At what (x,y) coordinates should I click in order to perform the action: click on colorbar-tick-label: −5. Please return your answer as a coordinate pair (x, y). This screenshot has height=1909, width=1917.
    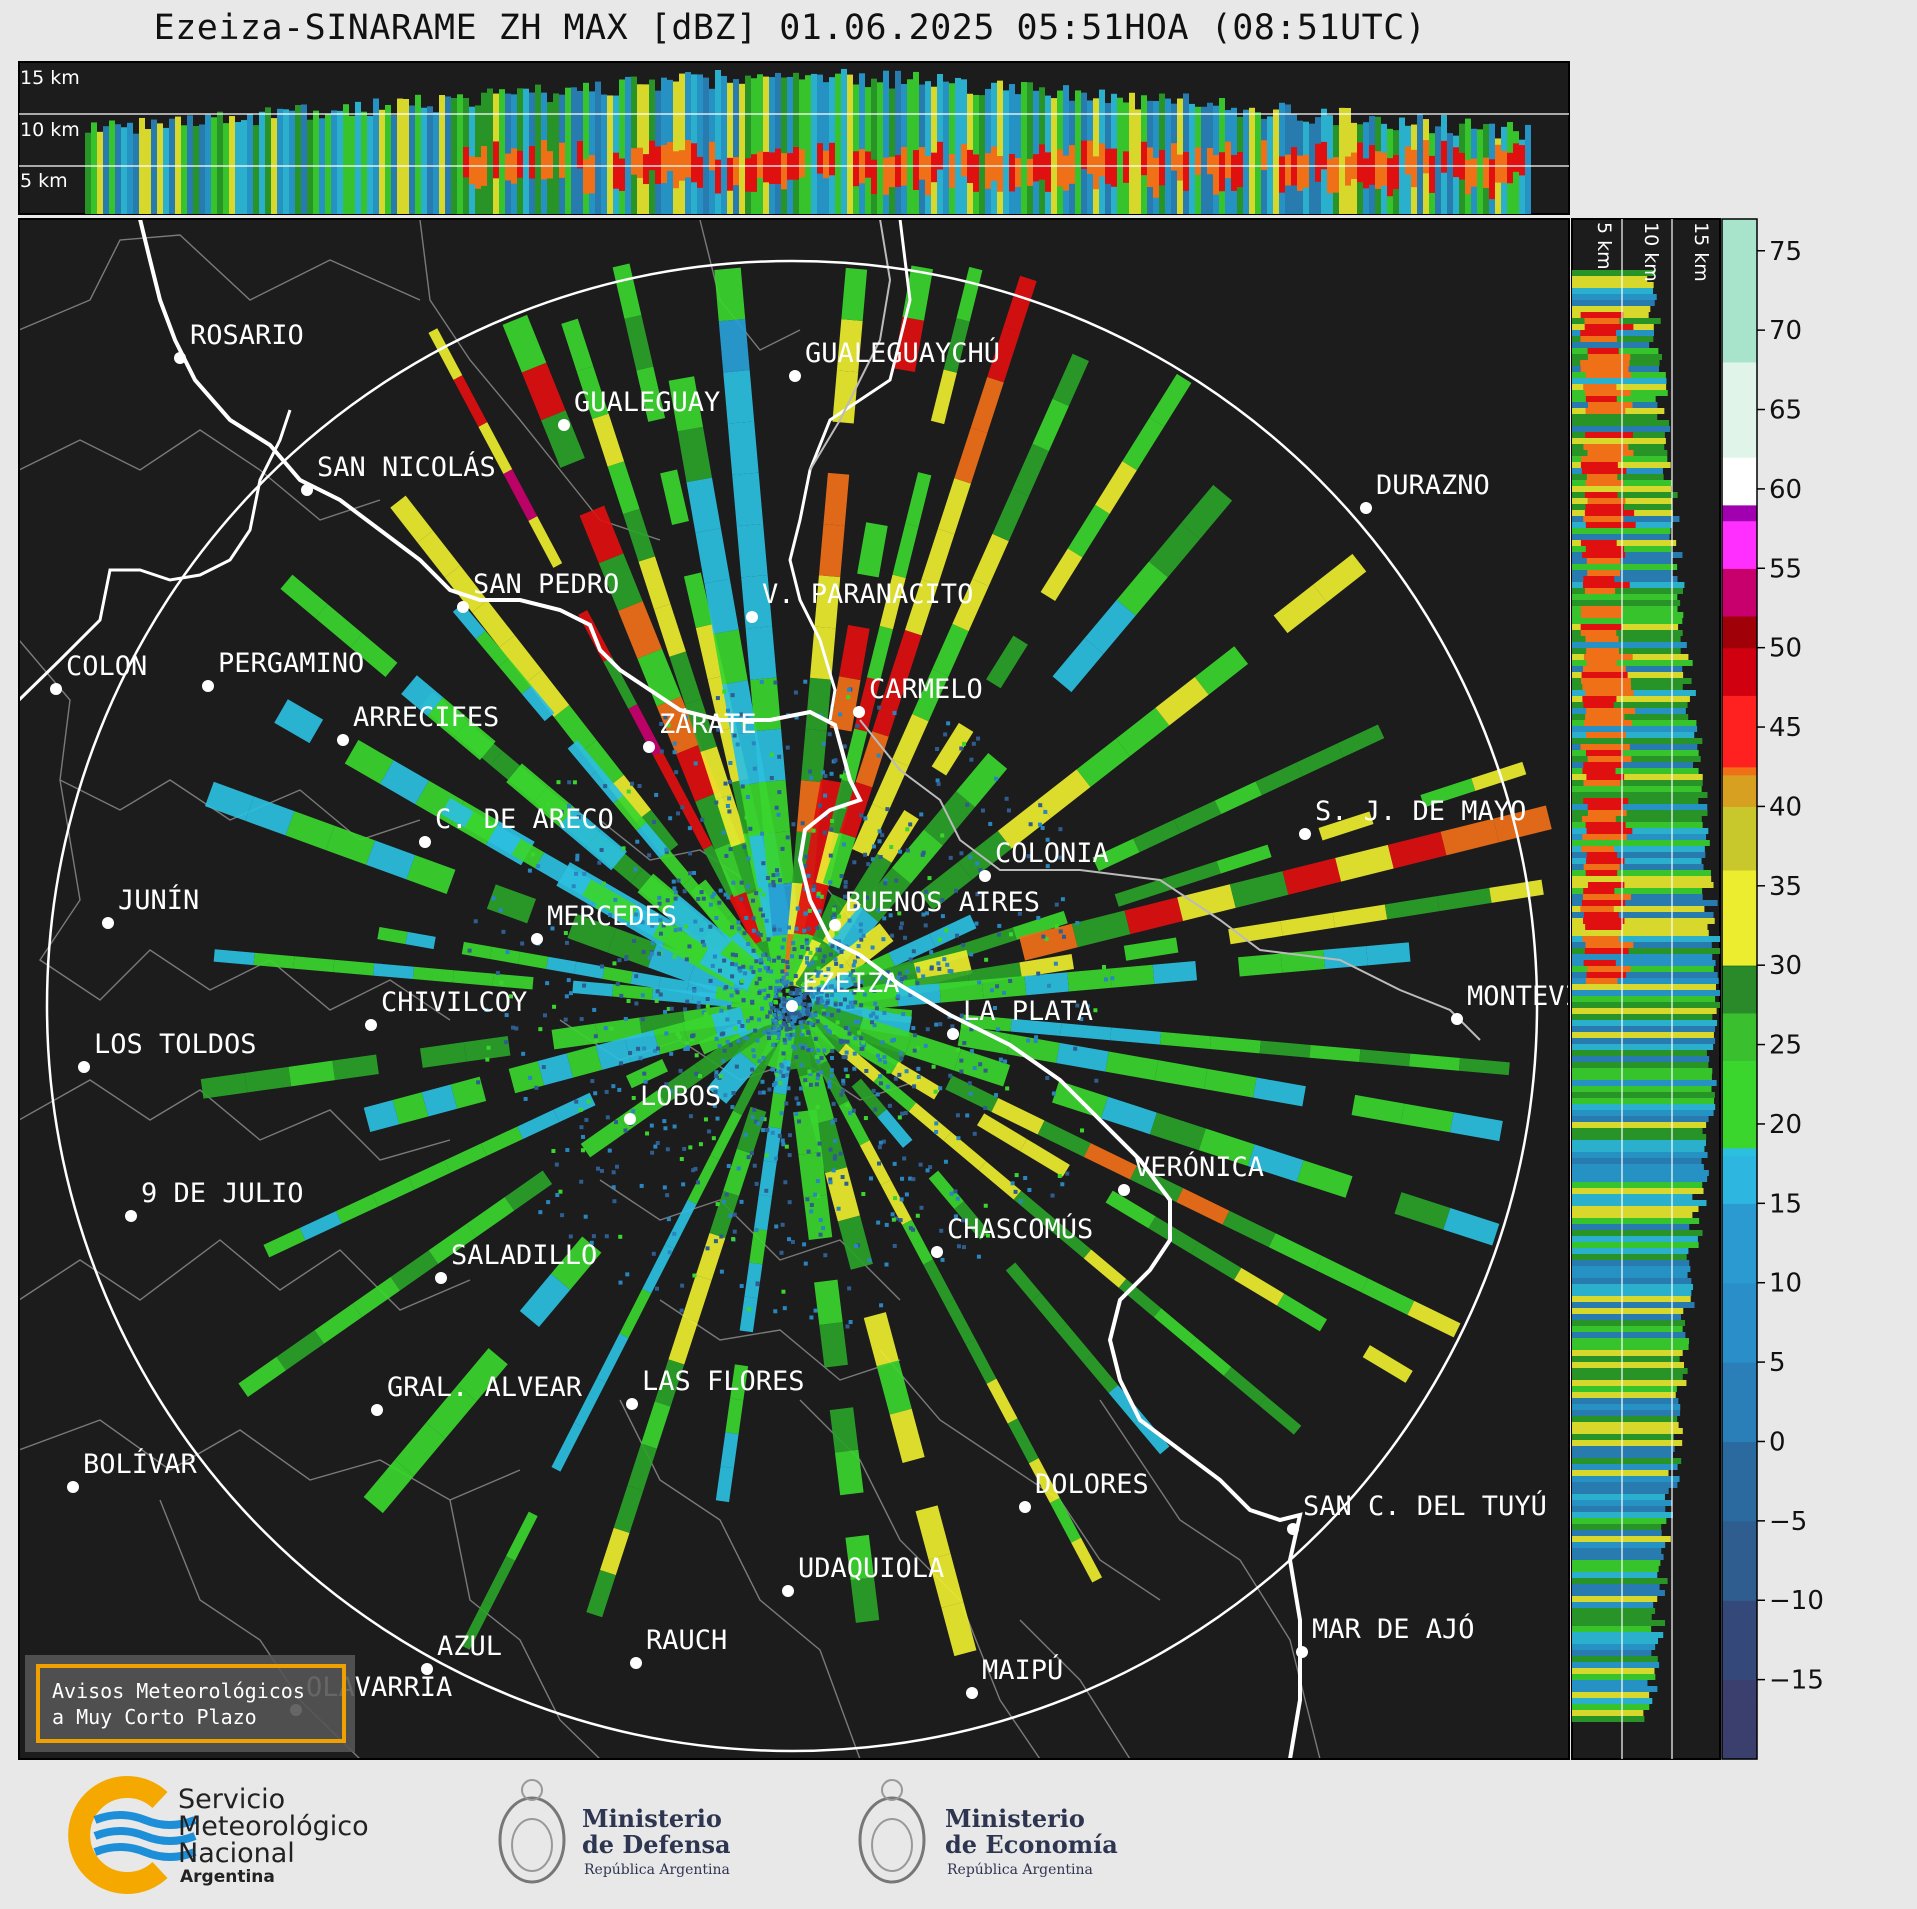
    Looking at the image, I should click on (1788, 1522).